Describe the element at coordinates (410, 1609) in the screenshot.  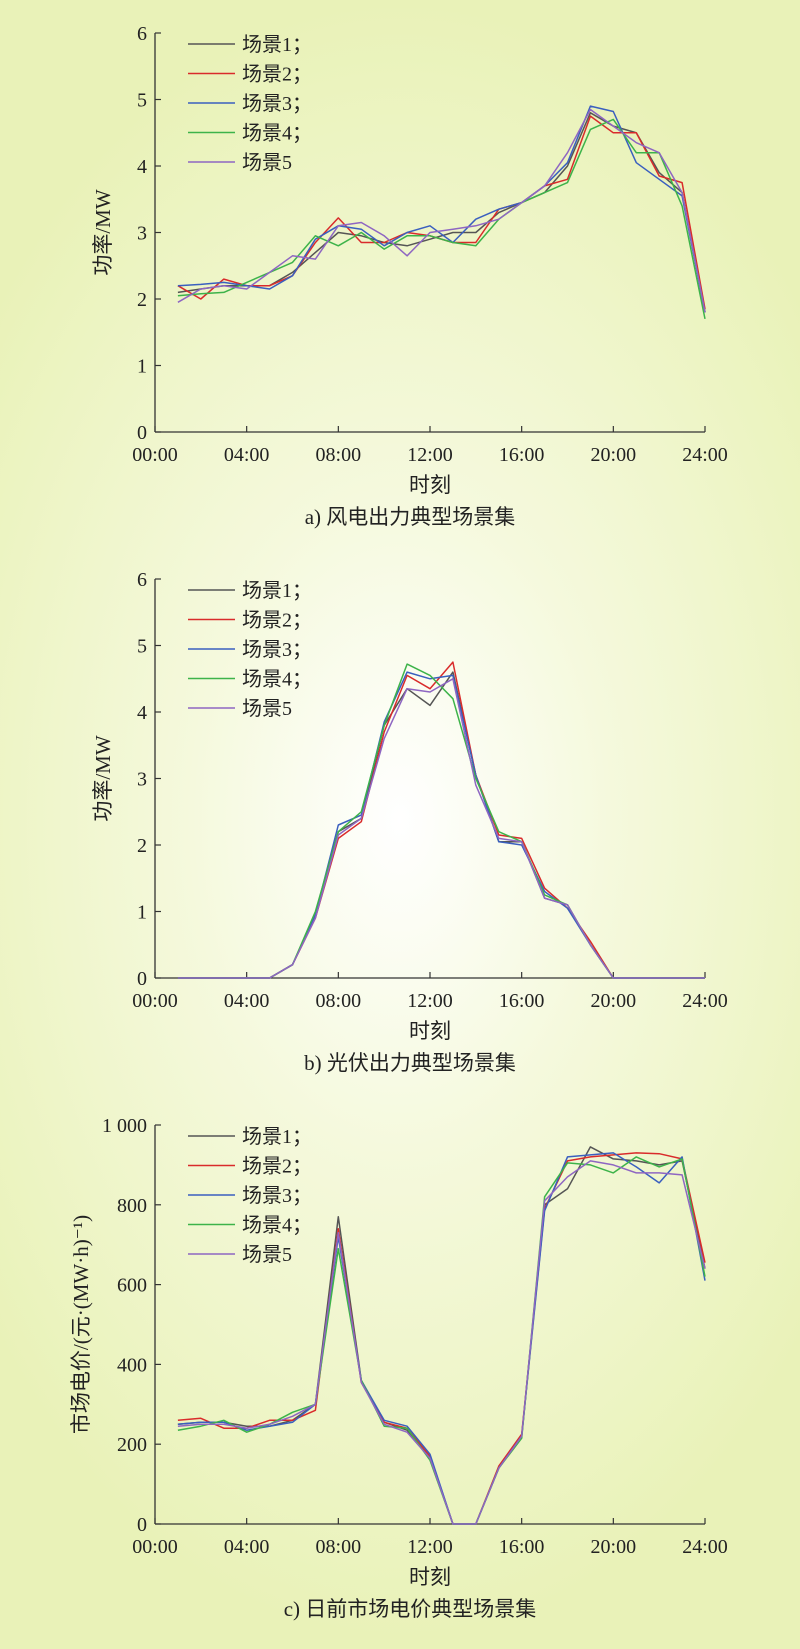
I see `chart-caption: c) 日前市场电价典型场景集` at that location.